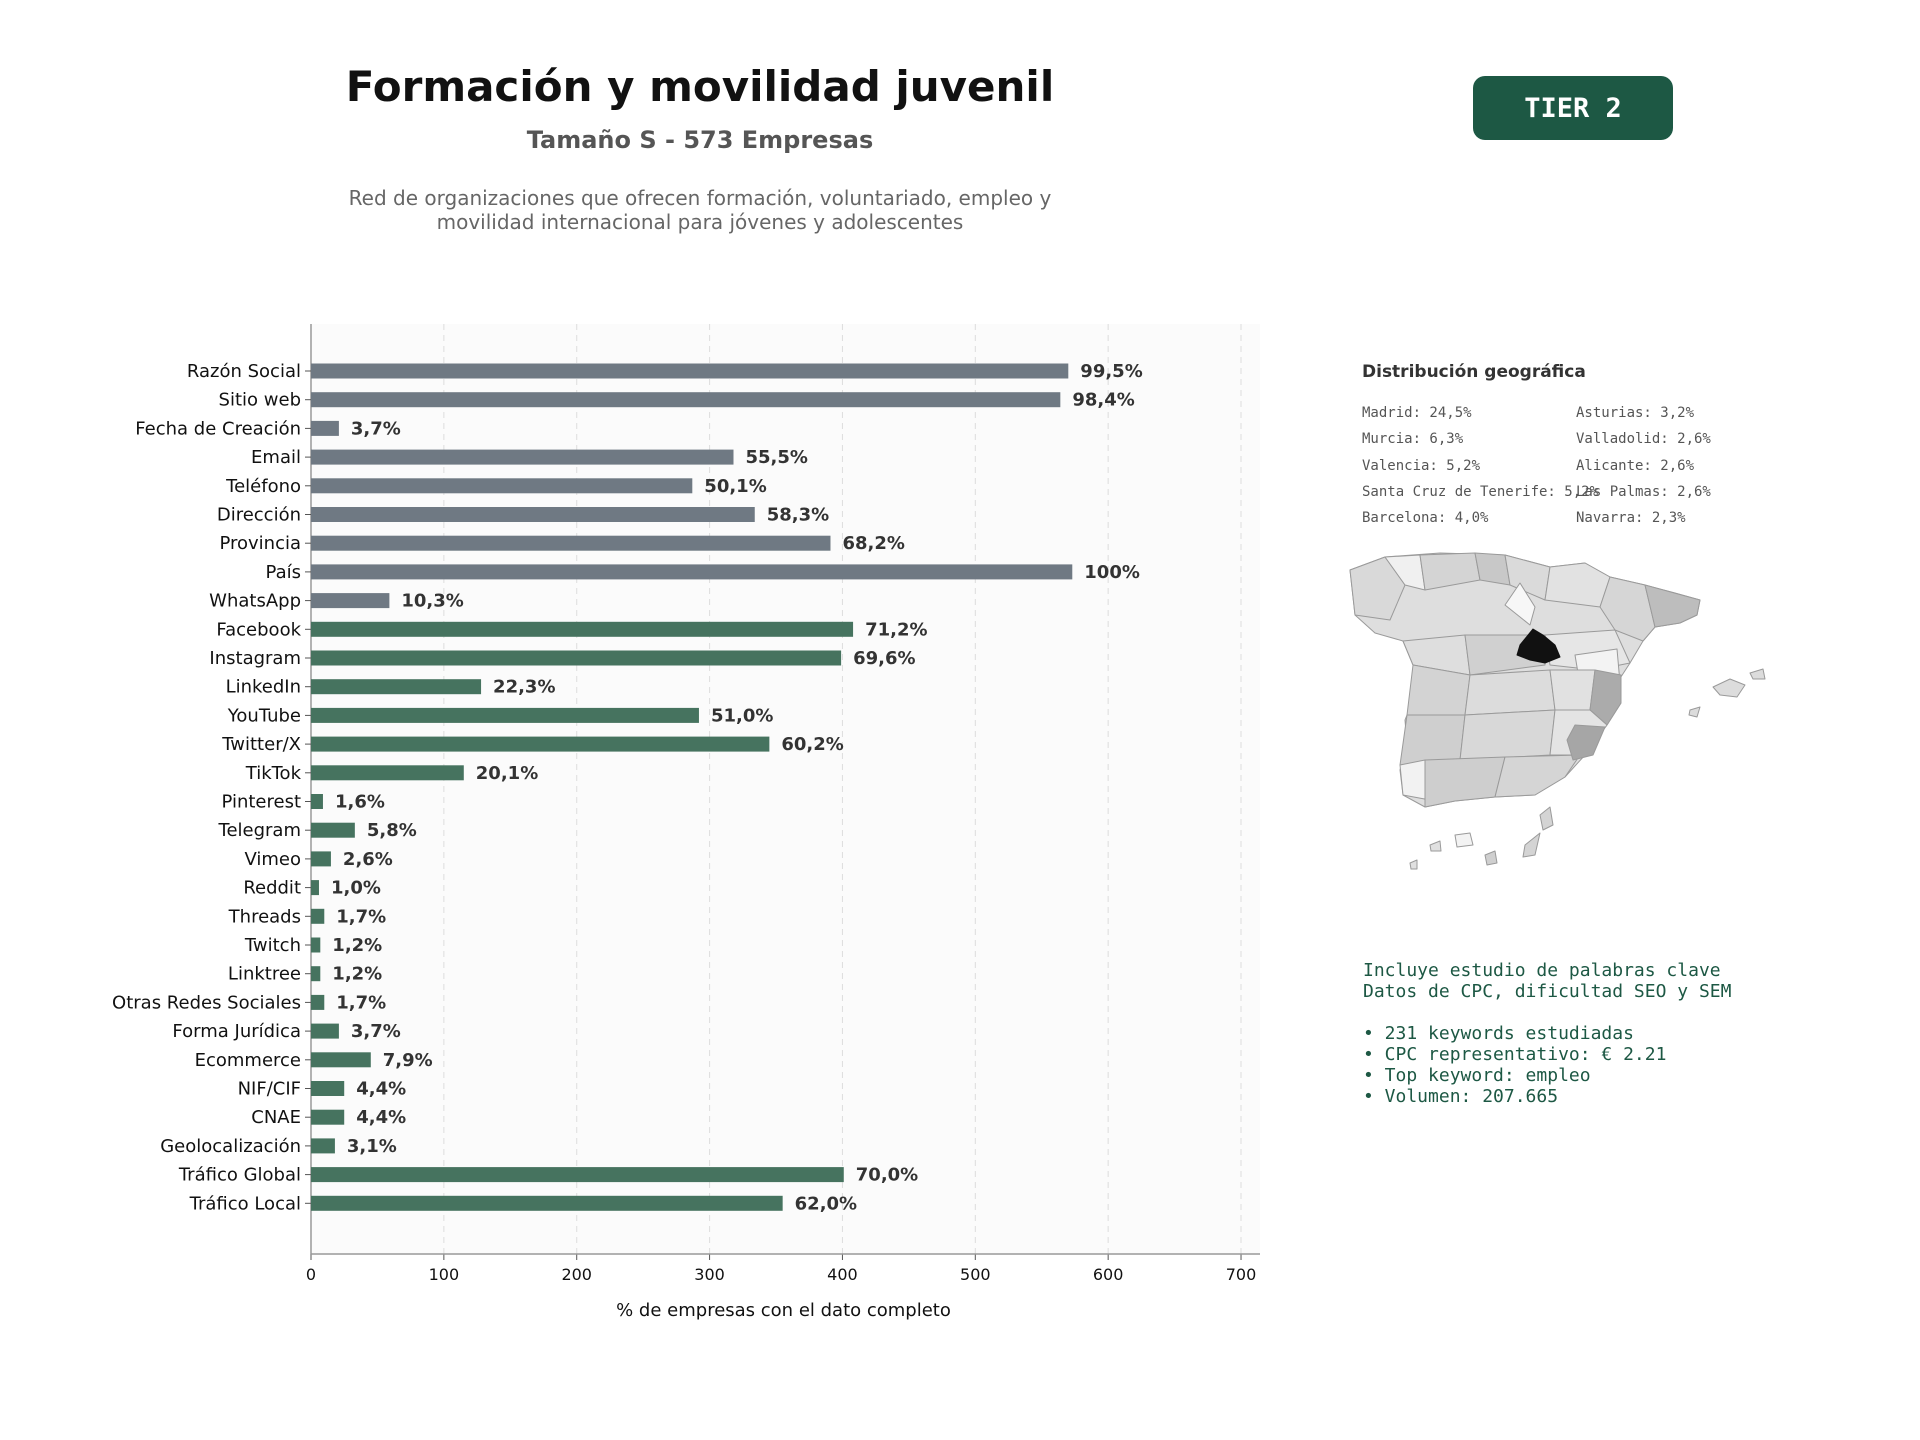 Image resolution: width=1920 pixels, height=1440 pixels. What do you see at coordinates (255, 601) in the screenshot?
I see `category-label: WhatsApp` at bounding box center [255, 601].